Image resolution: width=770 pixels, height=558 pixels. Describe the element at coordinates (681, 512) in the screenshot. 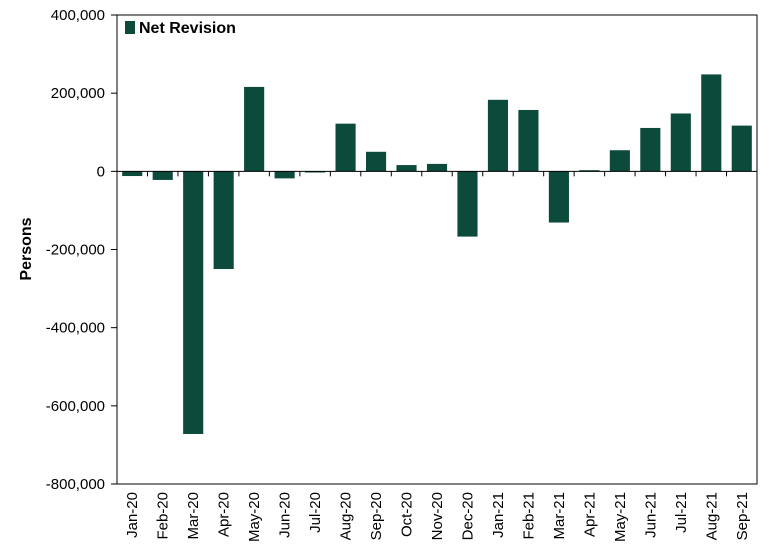

I see `x-category-label: Jul-21` at that location.